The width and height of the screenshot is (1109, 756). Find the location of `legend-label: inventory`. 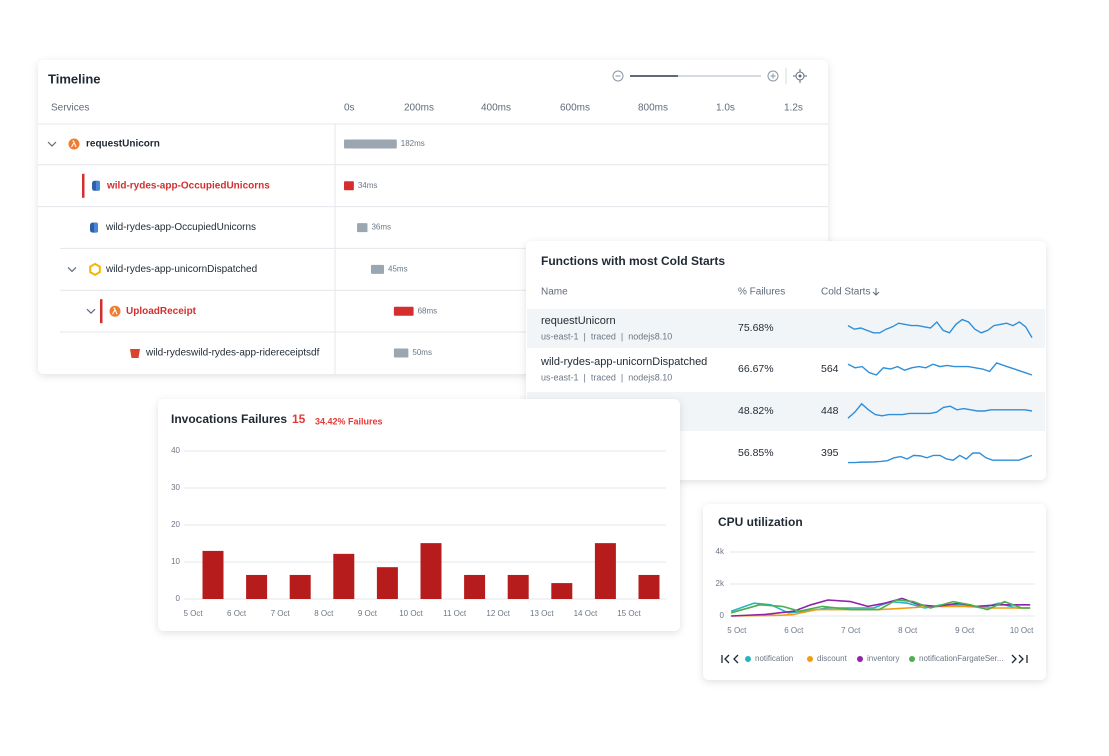

legend-label: inventory is located at coordinates (883, 658).